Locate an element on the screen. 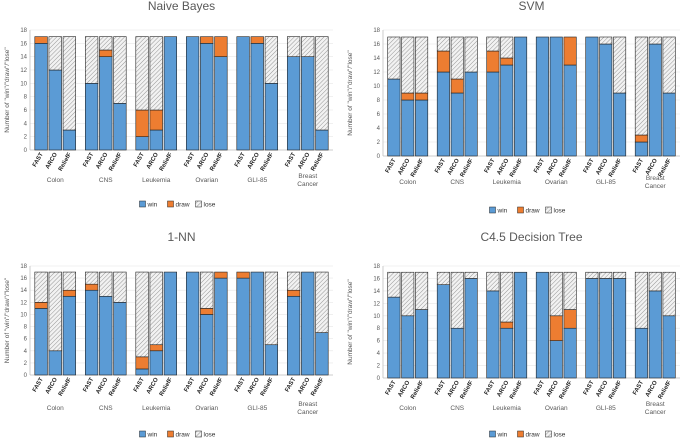 Image resolution: width=685 pixels, height=441 pixels. chart-title: 1-NN is located at coordinates (181, 237).